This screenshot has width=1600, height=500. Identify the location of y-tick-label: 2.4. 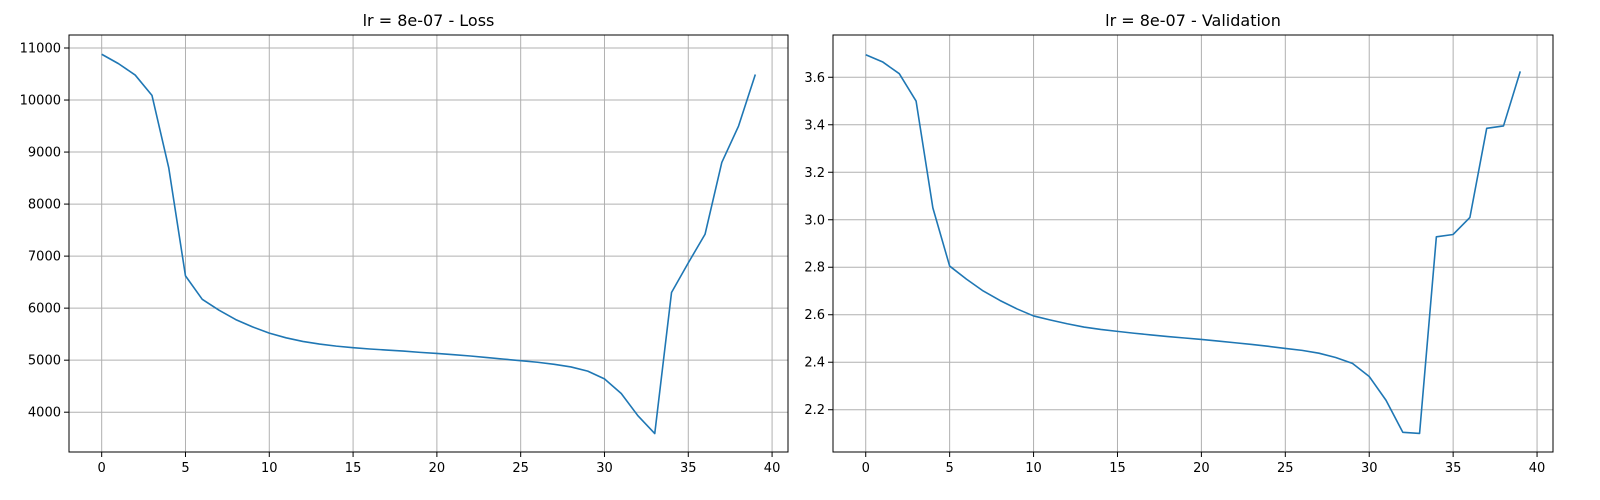
(814, 363).